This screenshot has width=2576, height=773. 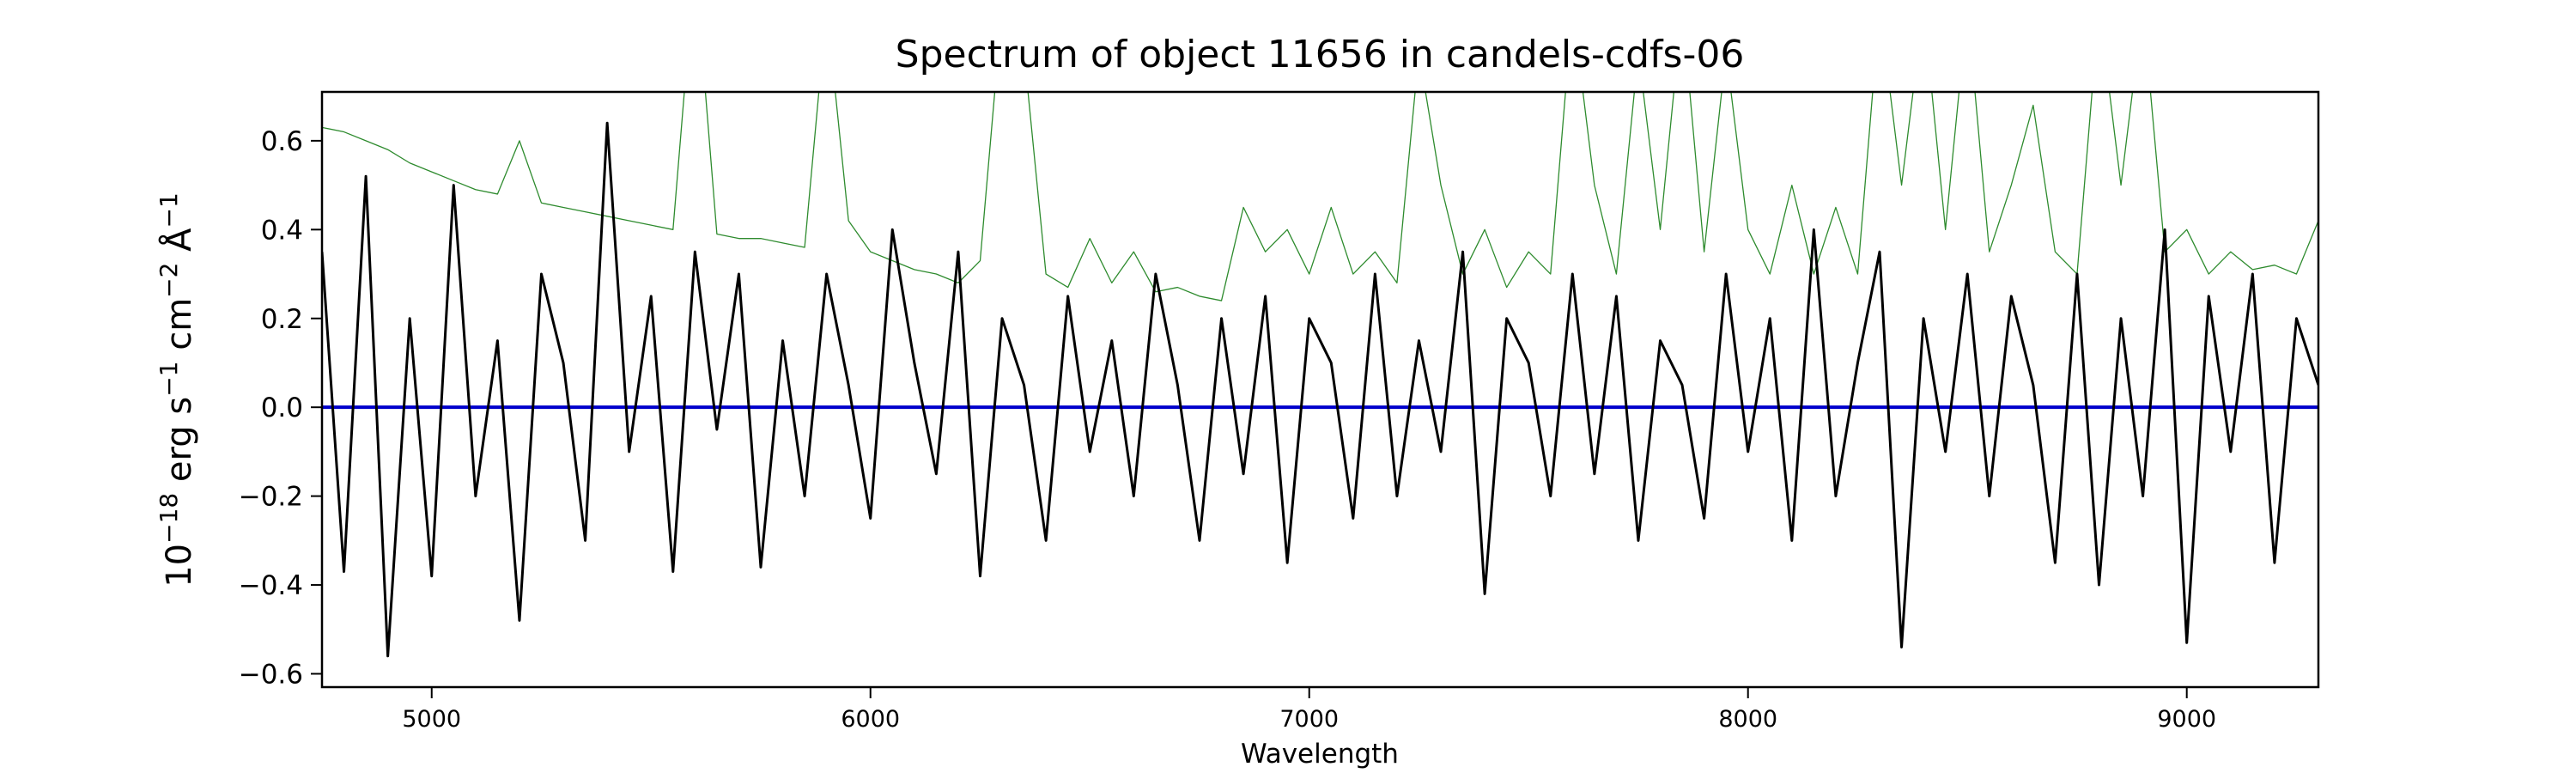 I want to click on x-tick-label: 6000, so click(x=870, y=719).